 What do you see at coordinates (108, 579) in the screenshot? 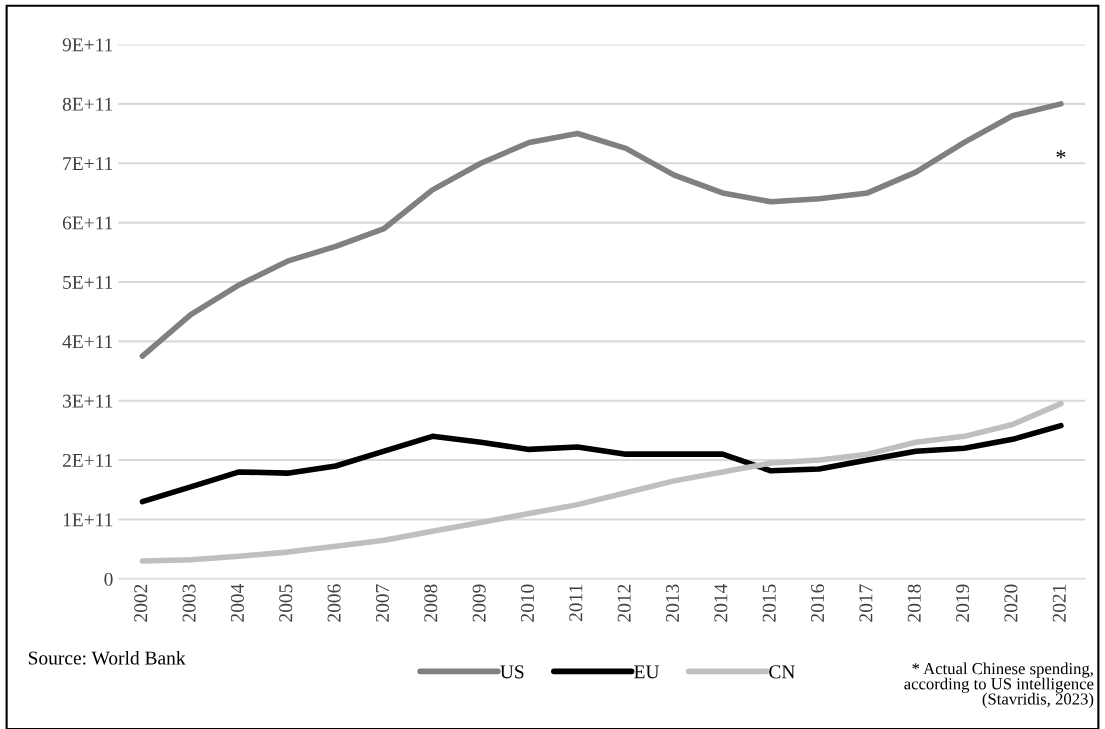
I see `y-tick-label: 0` at bounding box center [108, 579].